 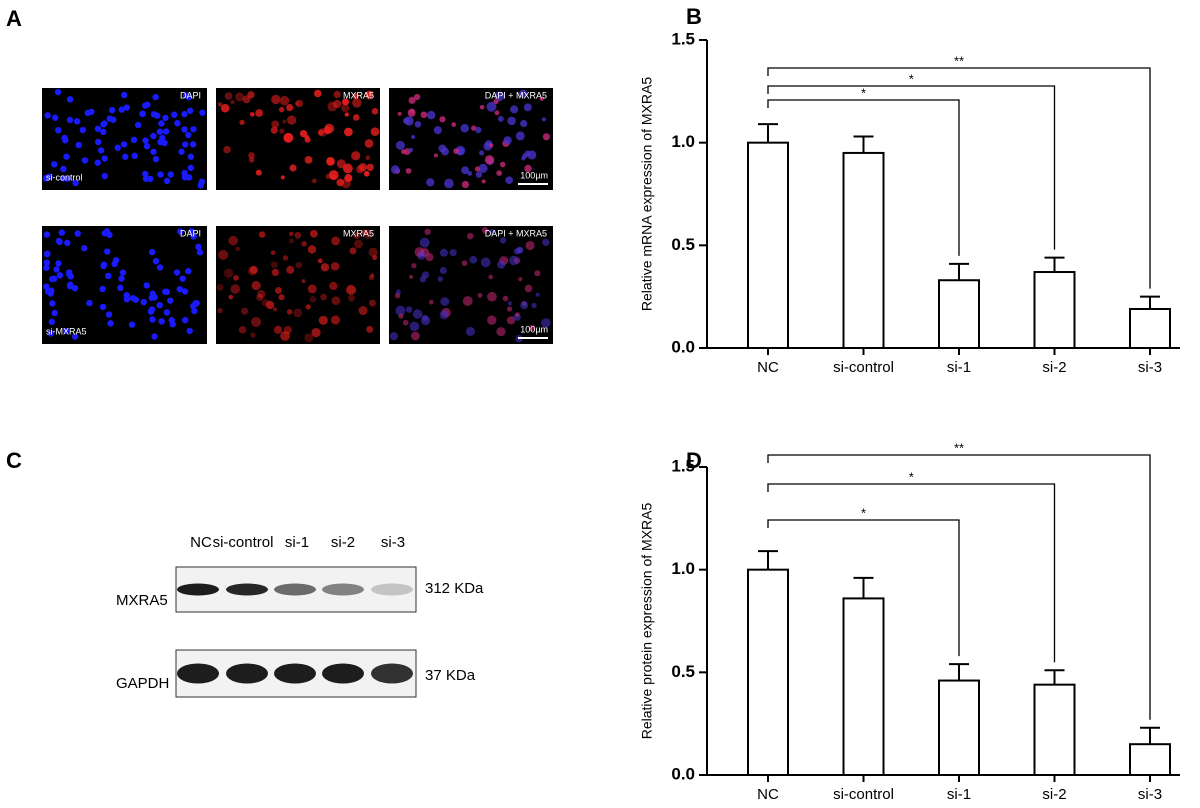 I want to click on panel-label: D, so click(x=694, y=460).